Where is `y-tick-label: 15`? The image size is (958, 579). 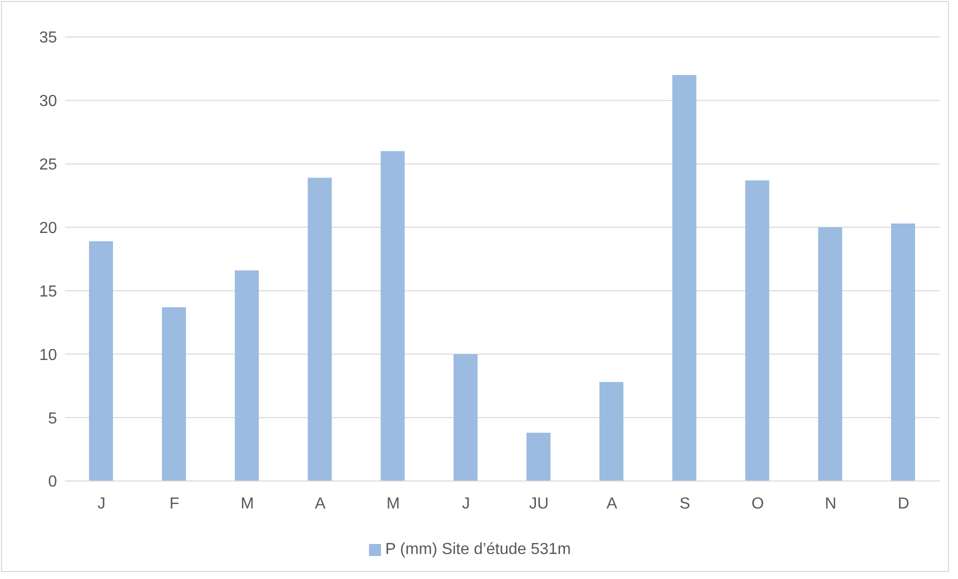 y-tick-label: 15 is located at coordinates (48, 291).